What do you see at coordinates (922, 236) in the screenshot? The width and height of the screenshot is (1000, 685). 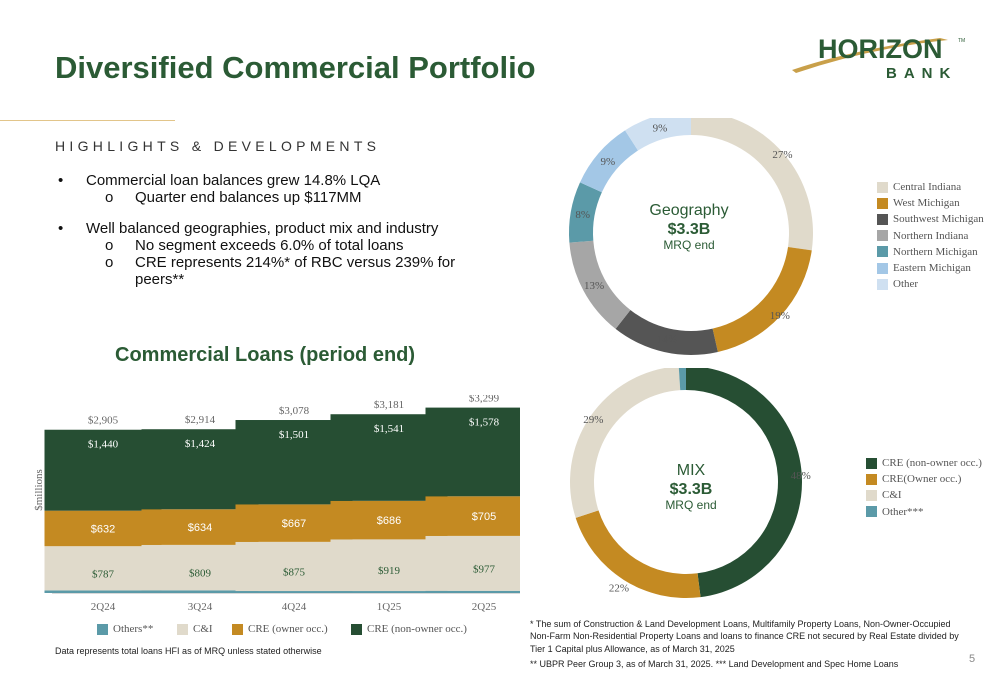 I see `legend-item: Northern Indiana` at bounding box center [922, 236].